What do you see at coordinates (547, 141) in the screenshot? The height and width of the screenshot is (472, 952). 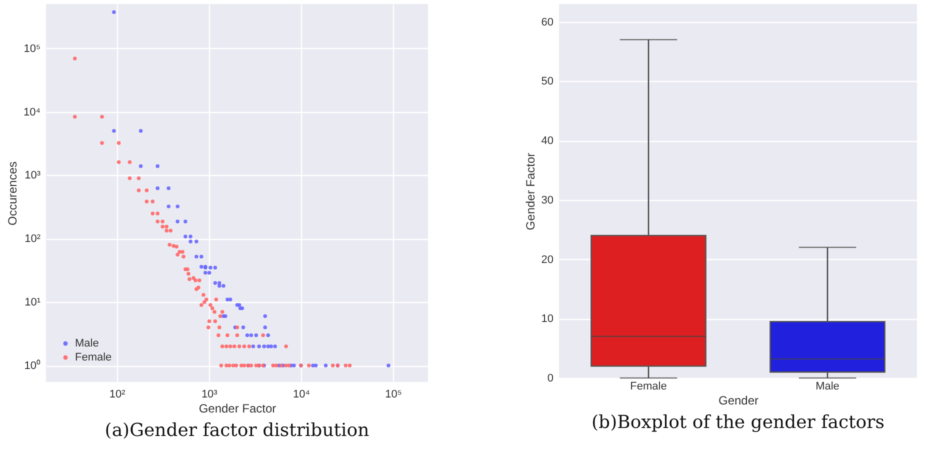 I see `y-tick-label: 40` at bounding box center [547, 141].